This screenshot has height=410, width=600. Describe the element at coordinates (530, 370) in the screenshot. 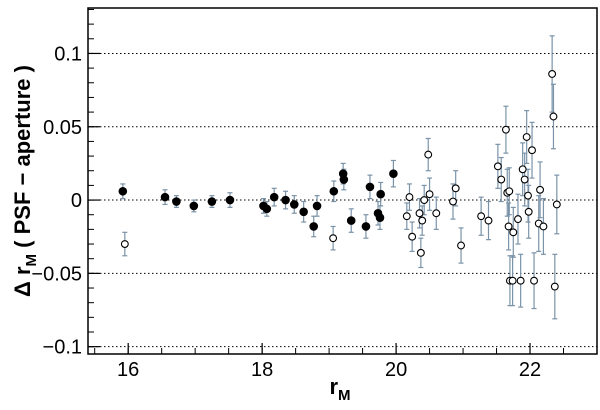

I see `x-tick-label: 22` at that location.